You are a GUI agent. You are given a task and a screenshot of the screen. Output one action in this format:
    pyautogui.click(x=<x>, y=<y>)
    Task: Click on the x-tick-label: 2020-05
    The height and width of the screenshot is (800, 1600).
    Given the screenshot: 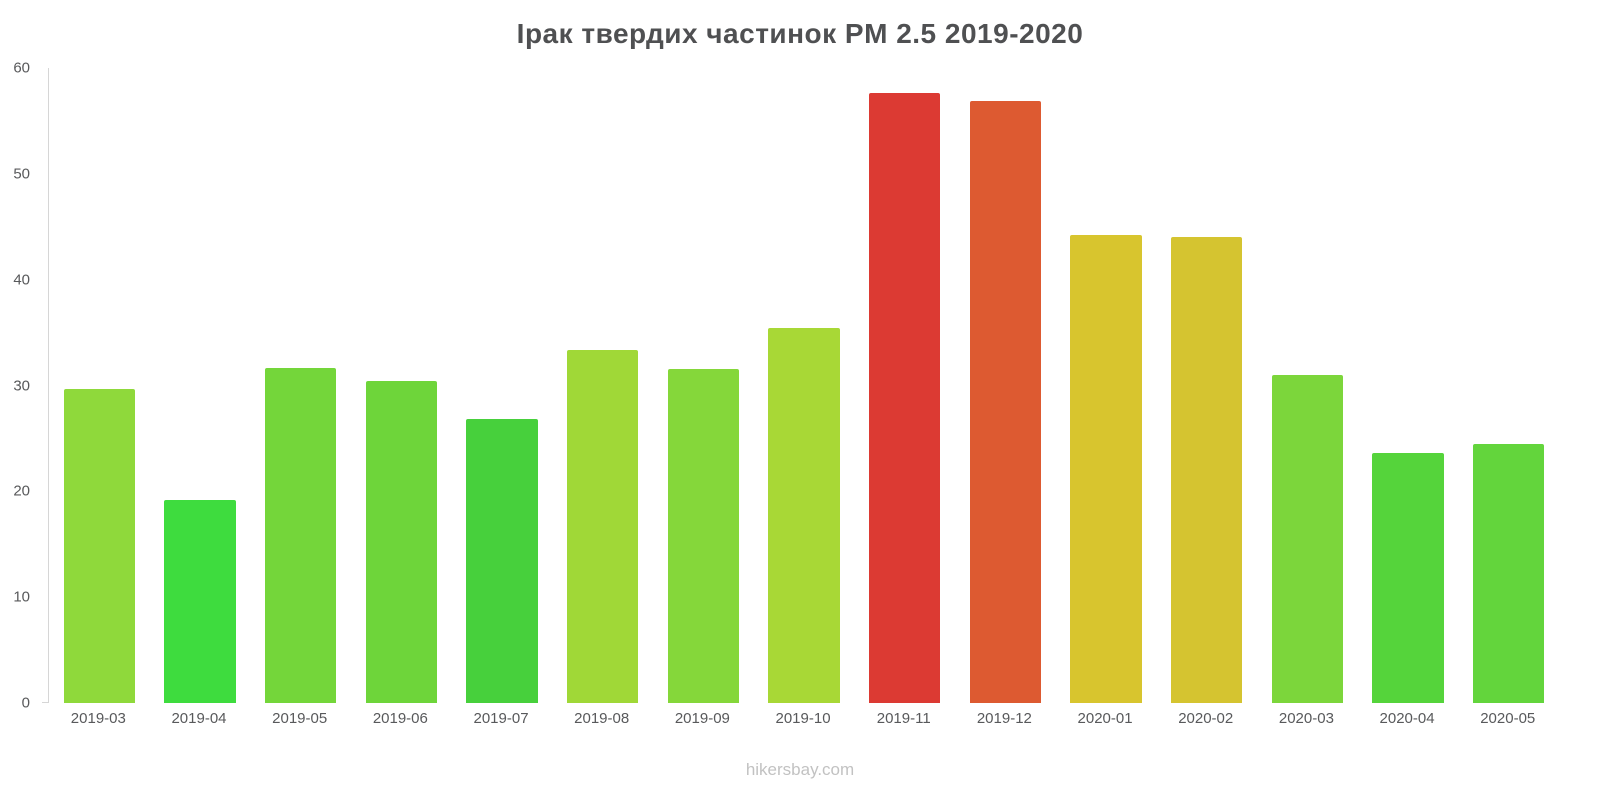 What is the action you would take?
    pyautogui.click(x=1508, y=718)
    